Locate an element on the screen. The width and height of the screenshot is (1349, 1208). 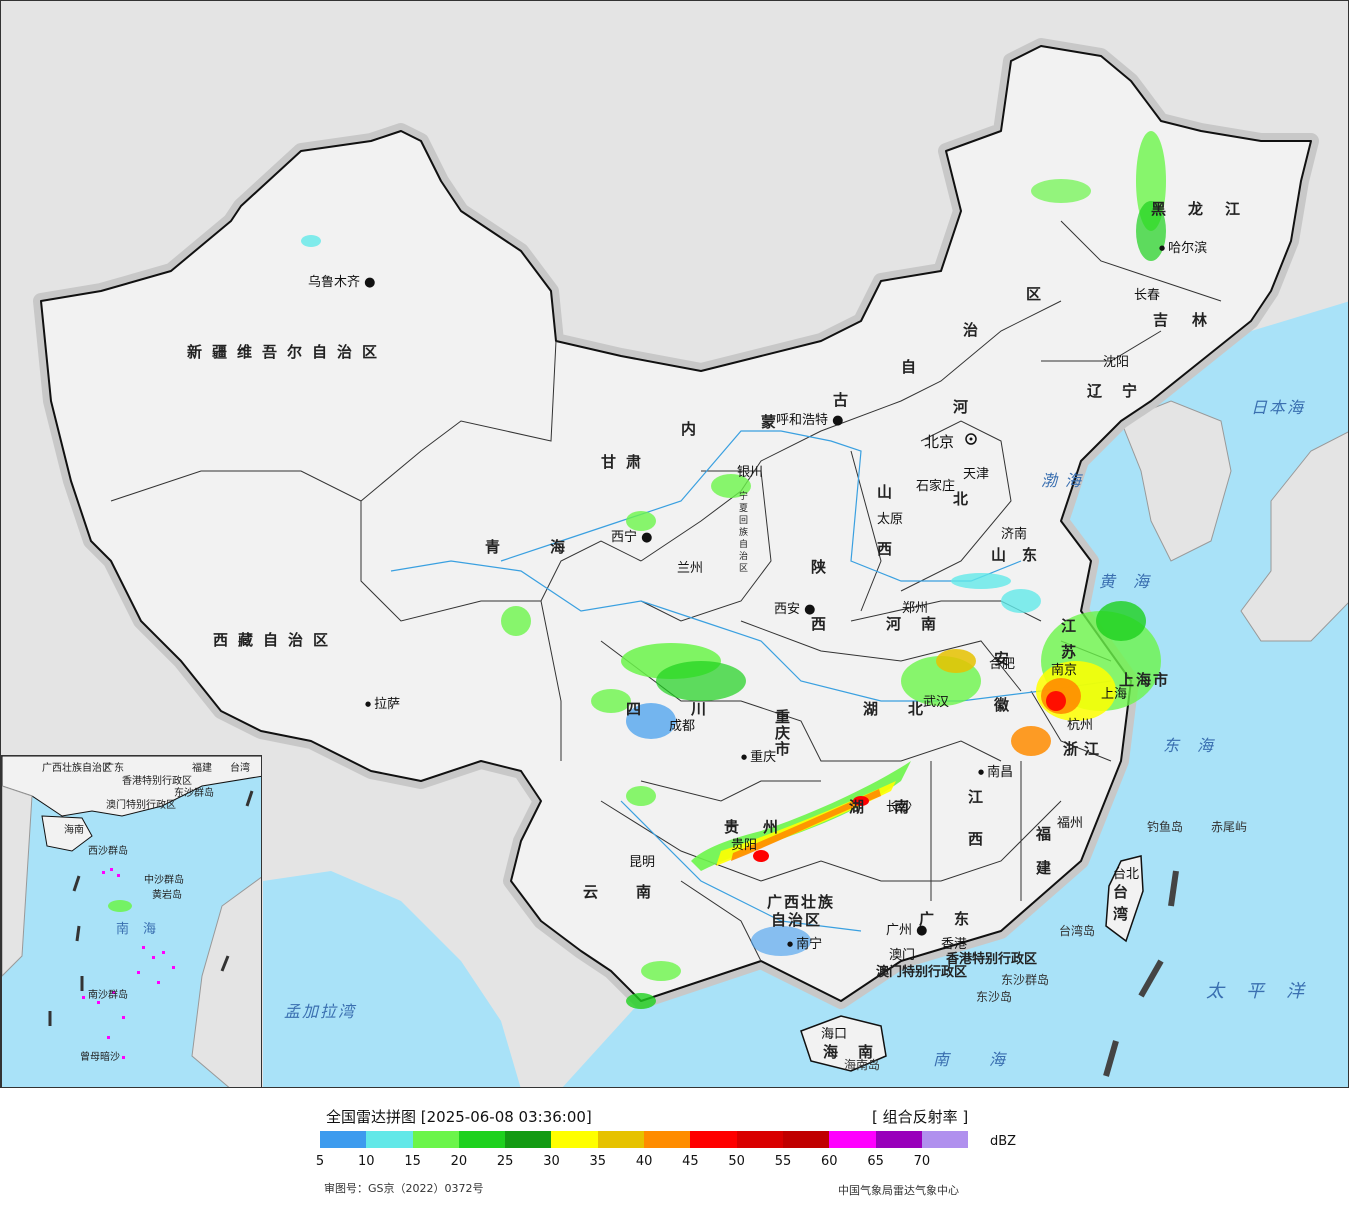
hainan-island is located at coordinates (843, 1043).